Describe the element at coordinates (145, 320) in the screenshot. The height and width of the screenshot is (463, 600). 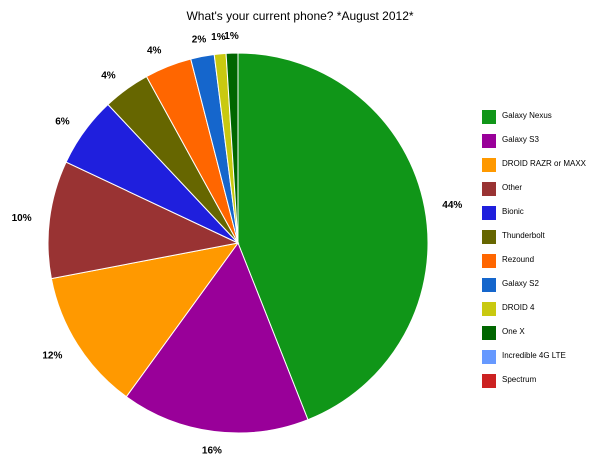
I see `pie-slice-droid-razr-or-maxx` at that location.